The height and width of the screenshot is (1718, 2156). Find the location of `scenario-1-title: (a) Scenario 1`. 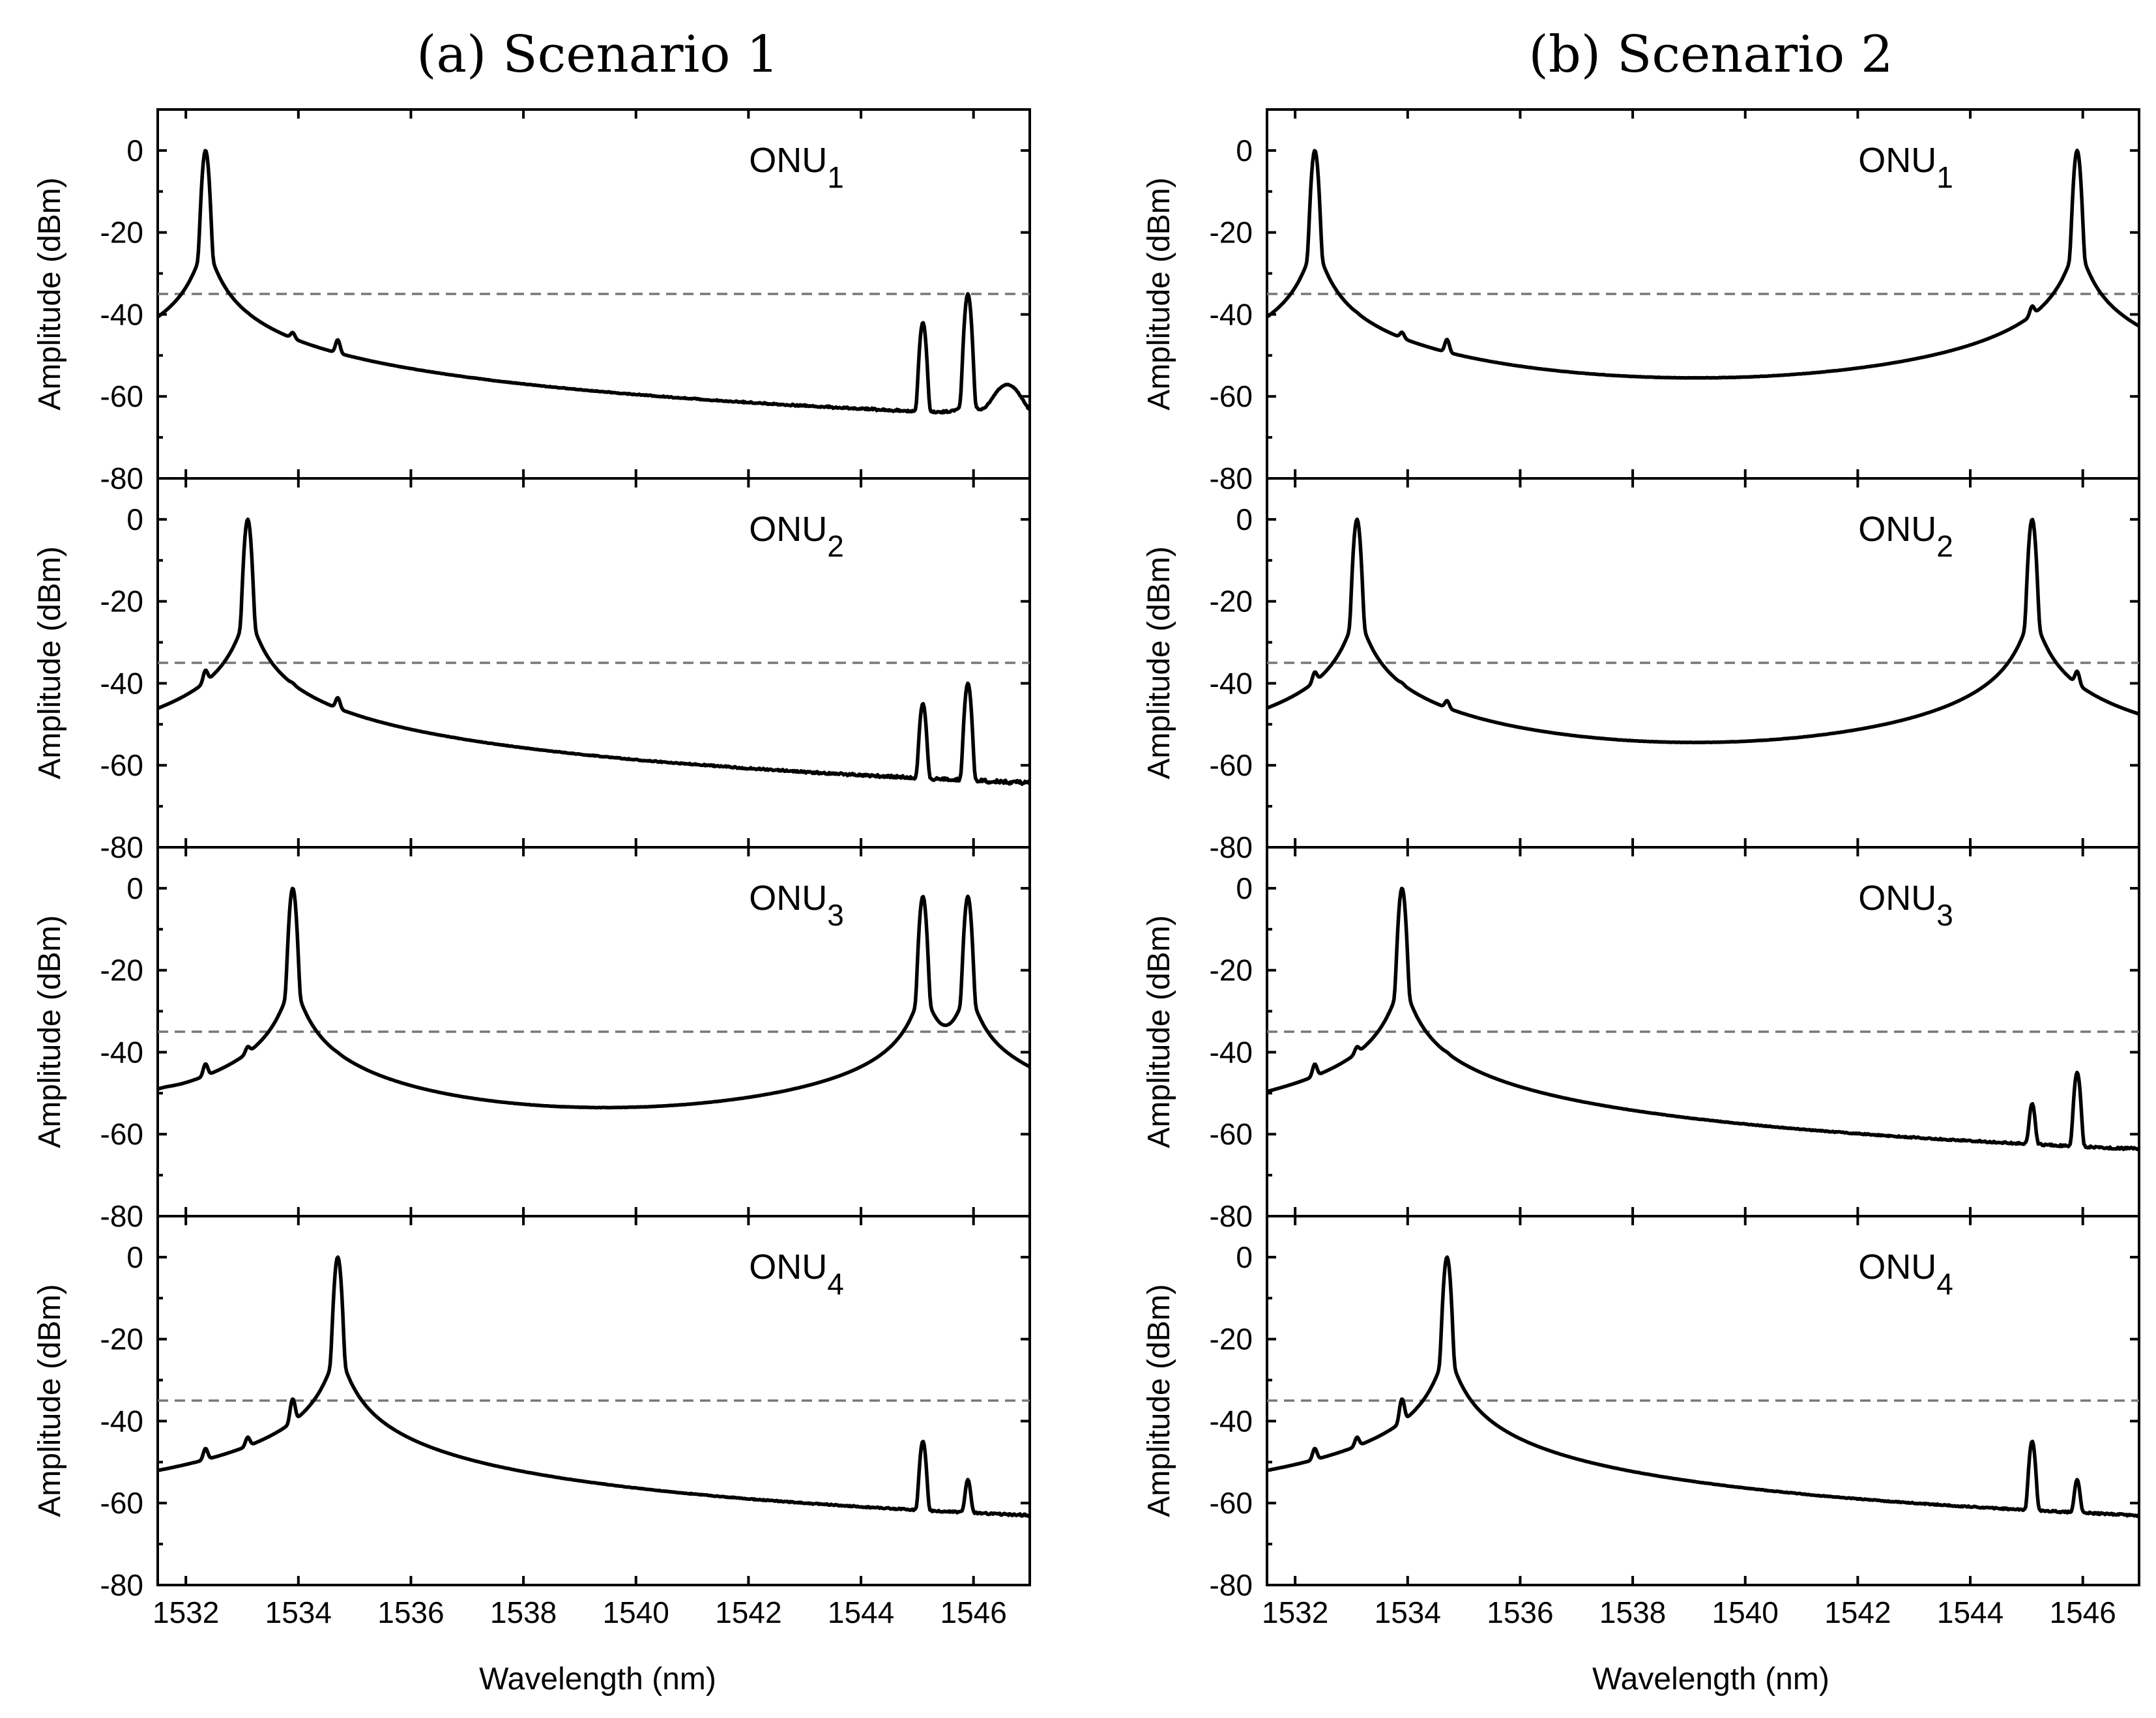

scenario-1-title: (a) Scenario 1 is located at coordinates (597, 55).